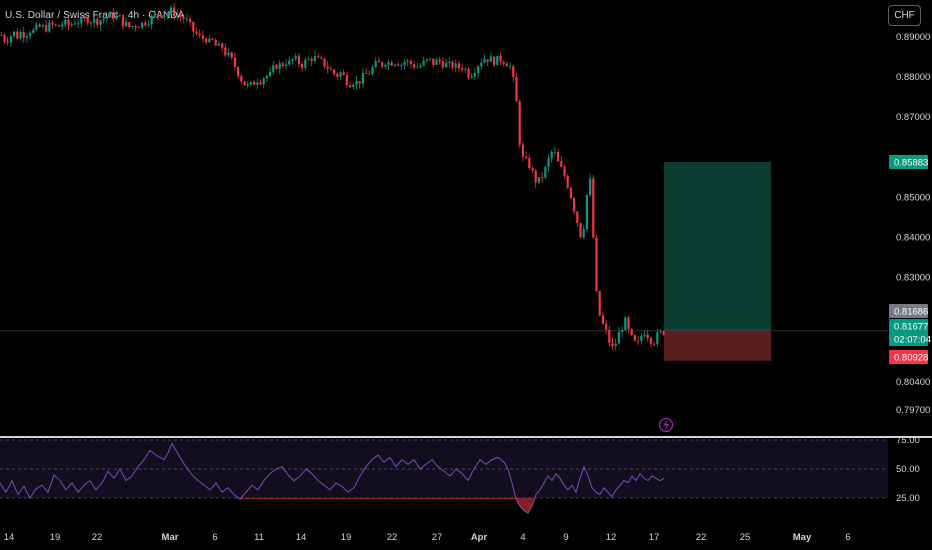 This screenshot has width=932, height=550. Describe the element at coordinates (913, 278) in the screenshot. I see `price-tick-label: 0.83000` at that location.